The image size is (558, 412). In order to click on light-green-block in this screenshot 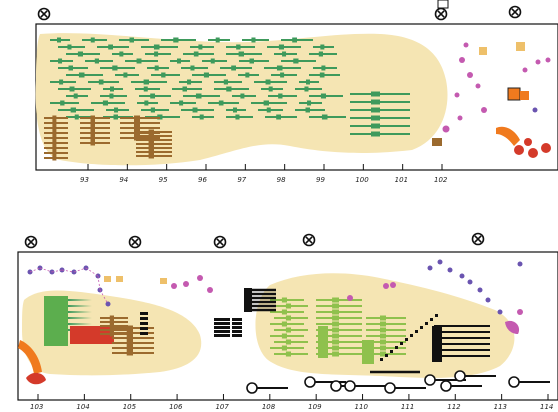, I will do `click(368, 352)`.